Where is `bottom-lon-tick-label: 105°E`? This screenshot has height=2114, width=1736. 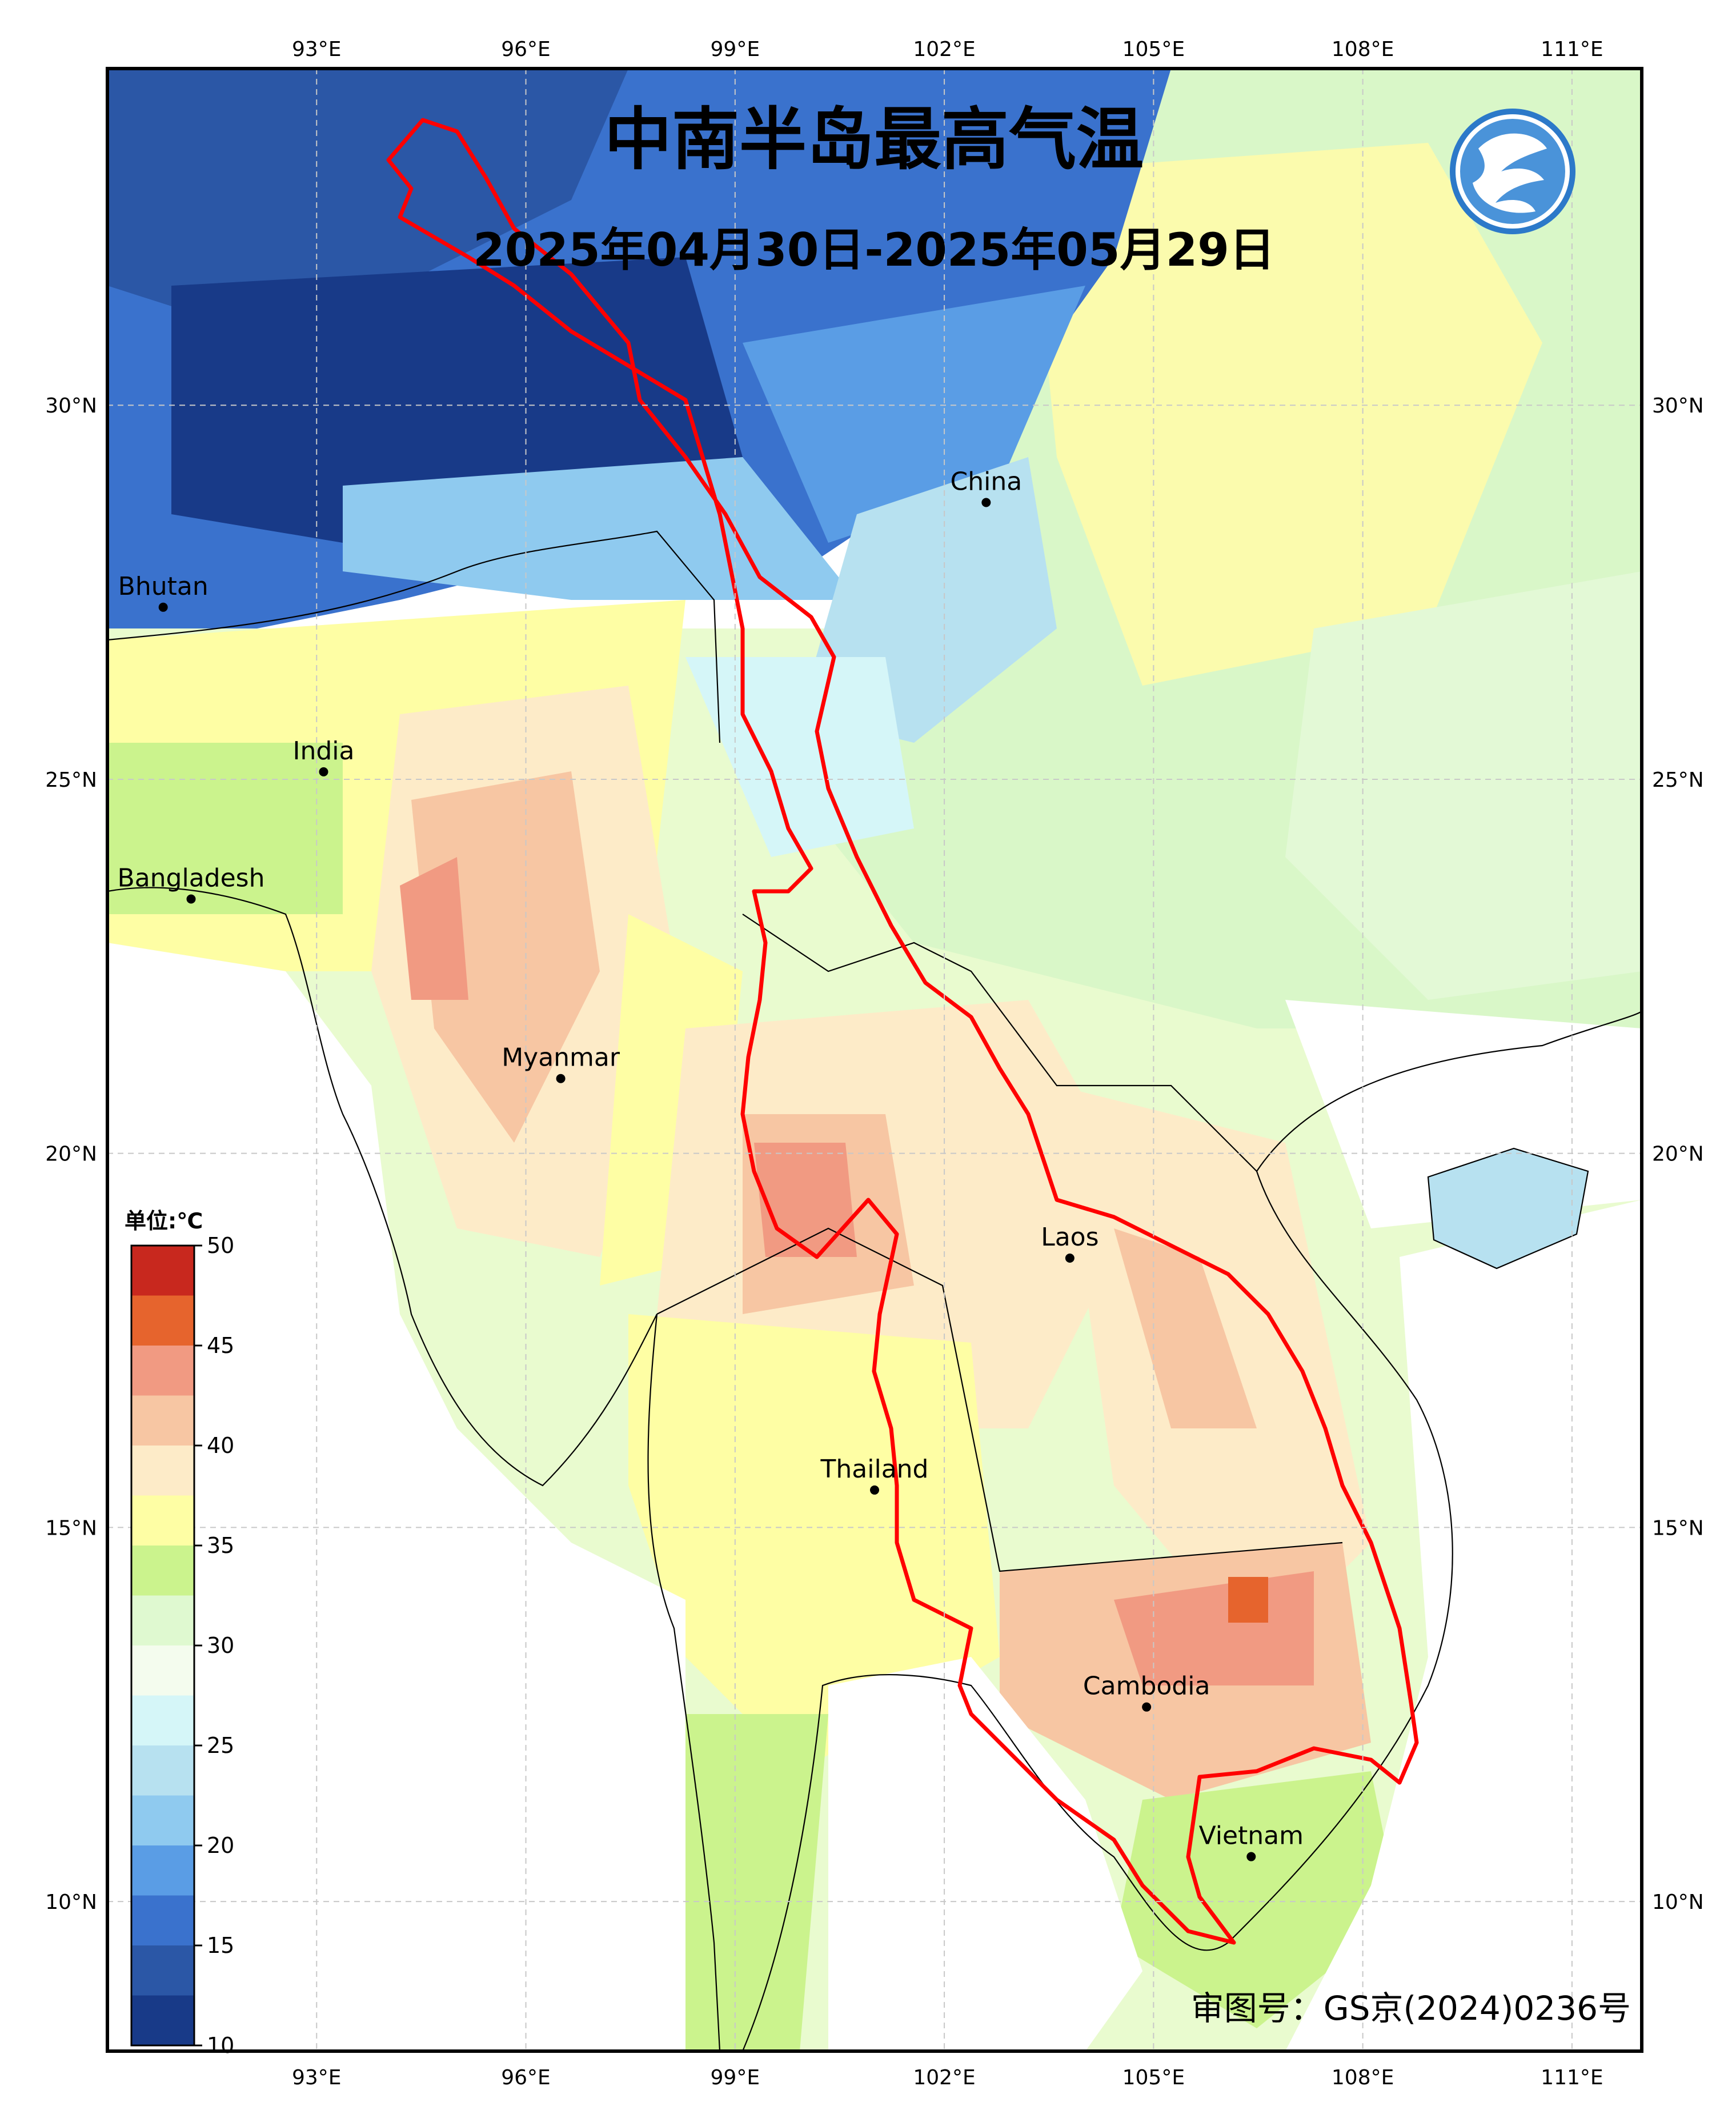 bottom-lon-tick-label: 105°E is located at coordinates (1153, 2077).